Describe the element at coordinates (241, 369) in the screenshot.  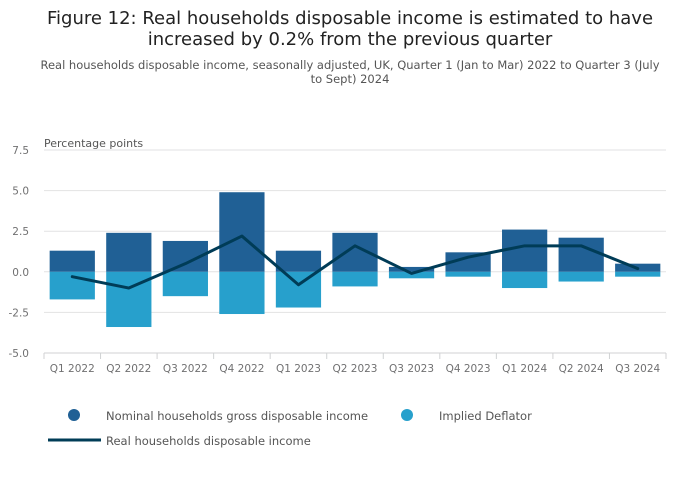
I see `x-tick-label: Q4 2022` at that location.